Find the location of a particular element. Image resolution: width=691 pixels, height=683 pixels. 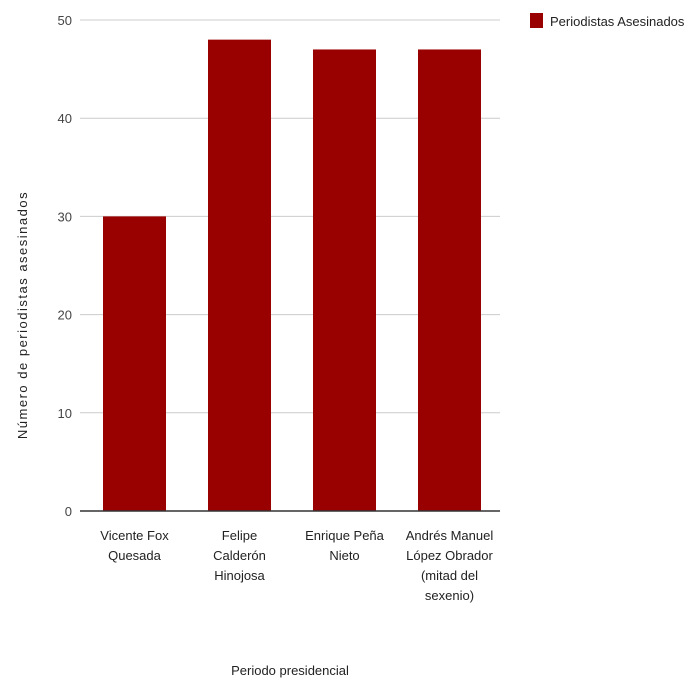

legend-swatch is located at coordinates (536, 20).